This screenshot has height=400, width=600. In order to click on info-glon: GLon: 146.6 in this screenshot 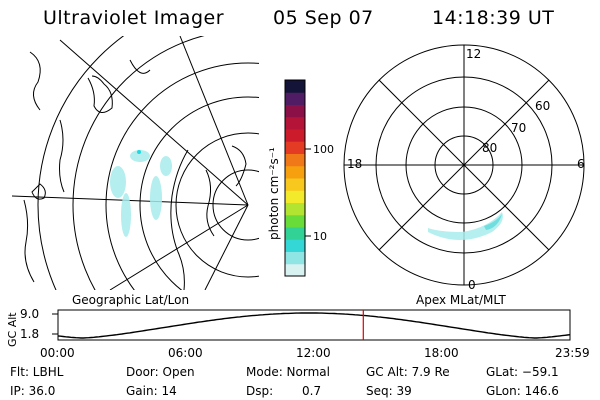, I will do `click(522, 391)`.